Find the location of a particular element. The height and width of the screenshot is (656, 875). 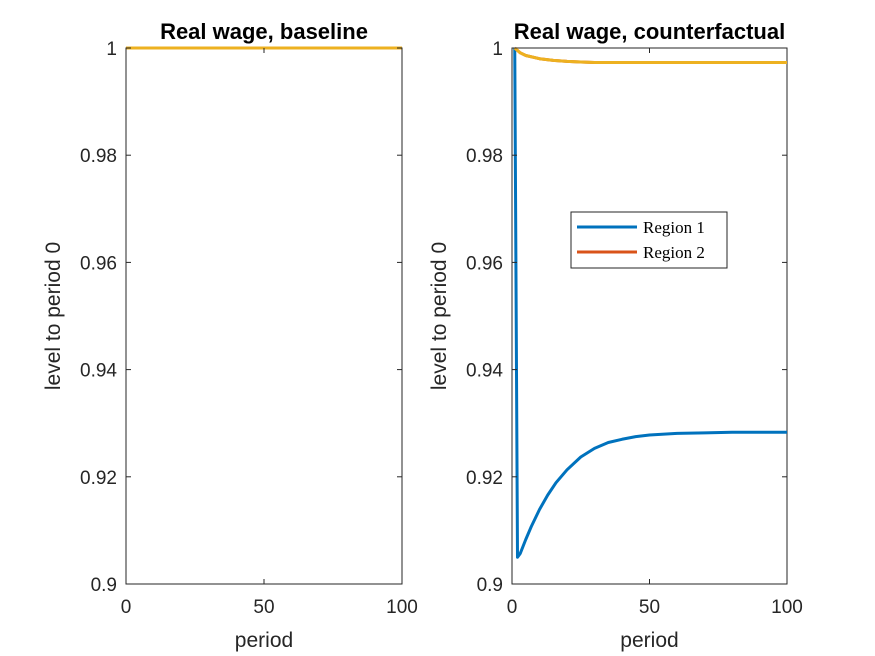

y-tick-label-counterfactual: 0.98 is located at coordinates (484, 156).